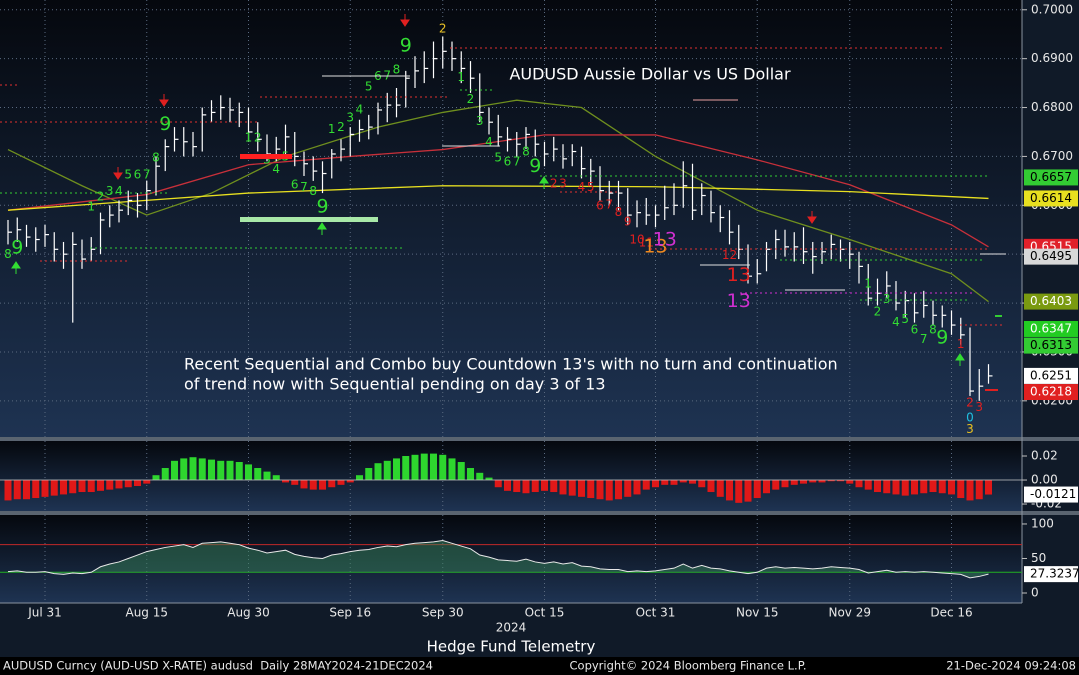  Describe the element at coordinates (443, 613) in the screenshot. I see `x-tick-label: Sep 30` at that location.